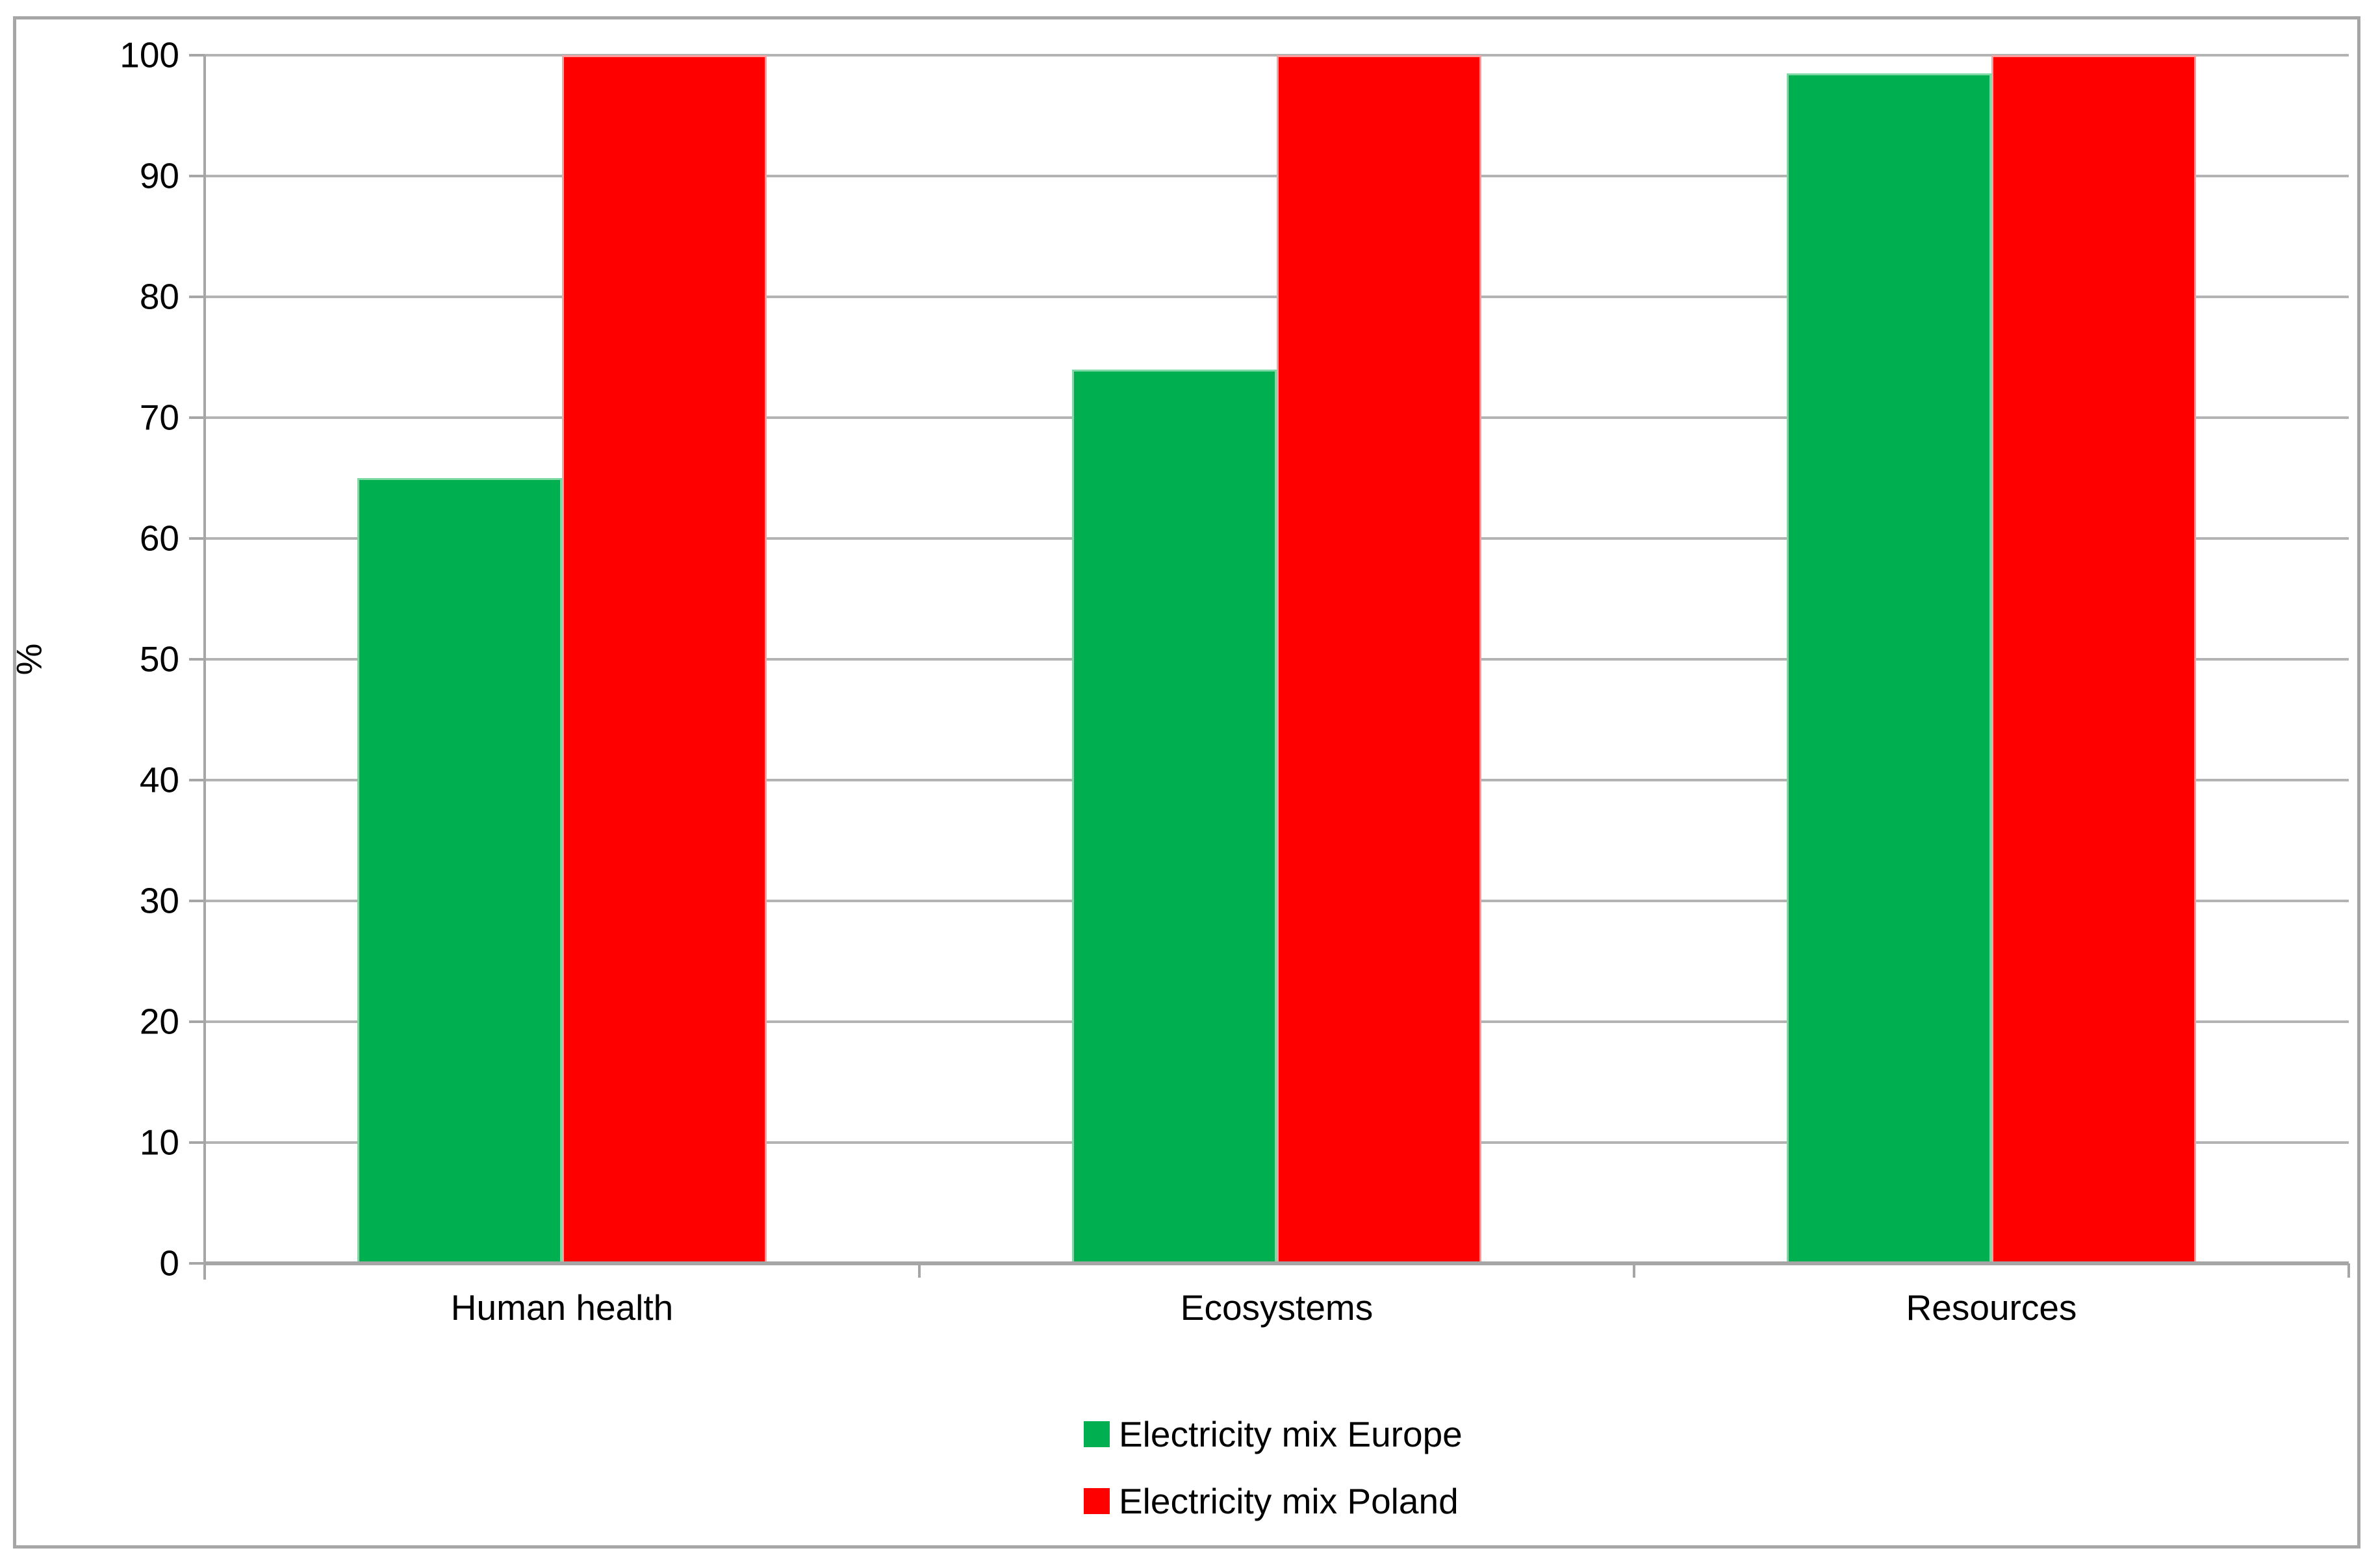 The height and width of the screenshot is (1568, 2378). I want to click on y-tick-label: 0, so click(169, 1263).